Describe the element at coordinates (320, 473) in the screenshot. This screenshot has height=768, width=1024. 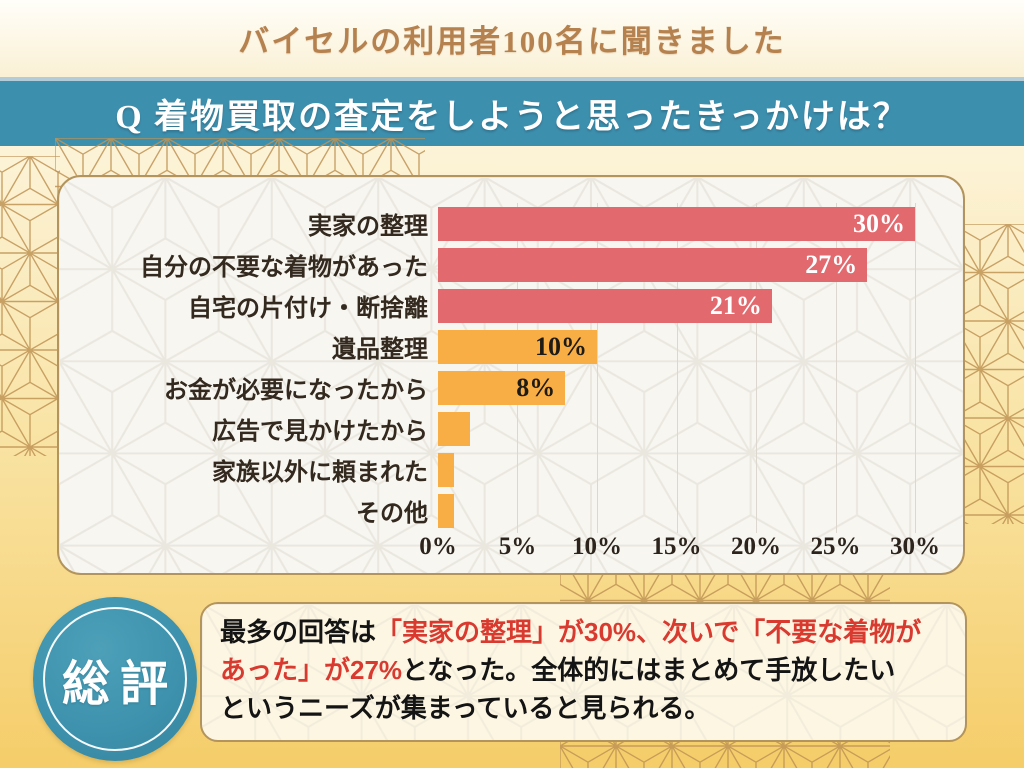
I see `category-label: 家族以外に頼まれた` at that location.